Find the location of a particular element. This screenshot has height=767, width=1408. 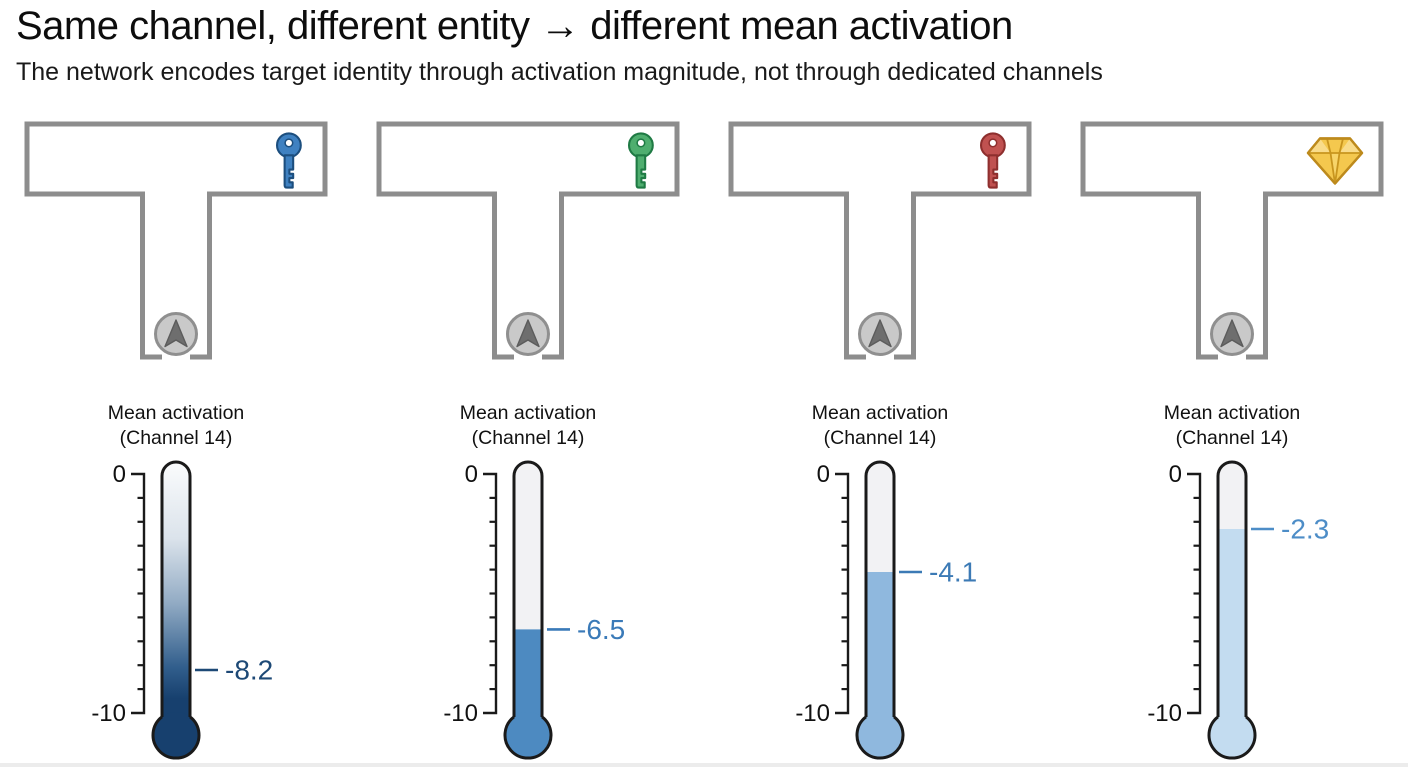

value-marker: -4.1 is located at coordinates (938, 572).